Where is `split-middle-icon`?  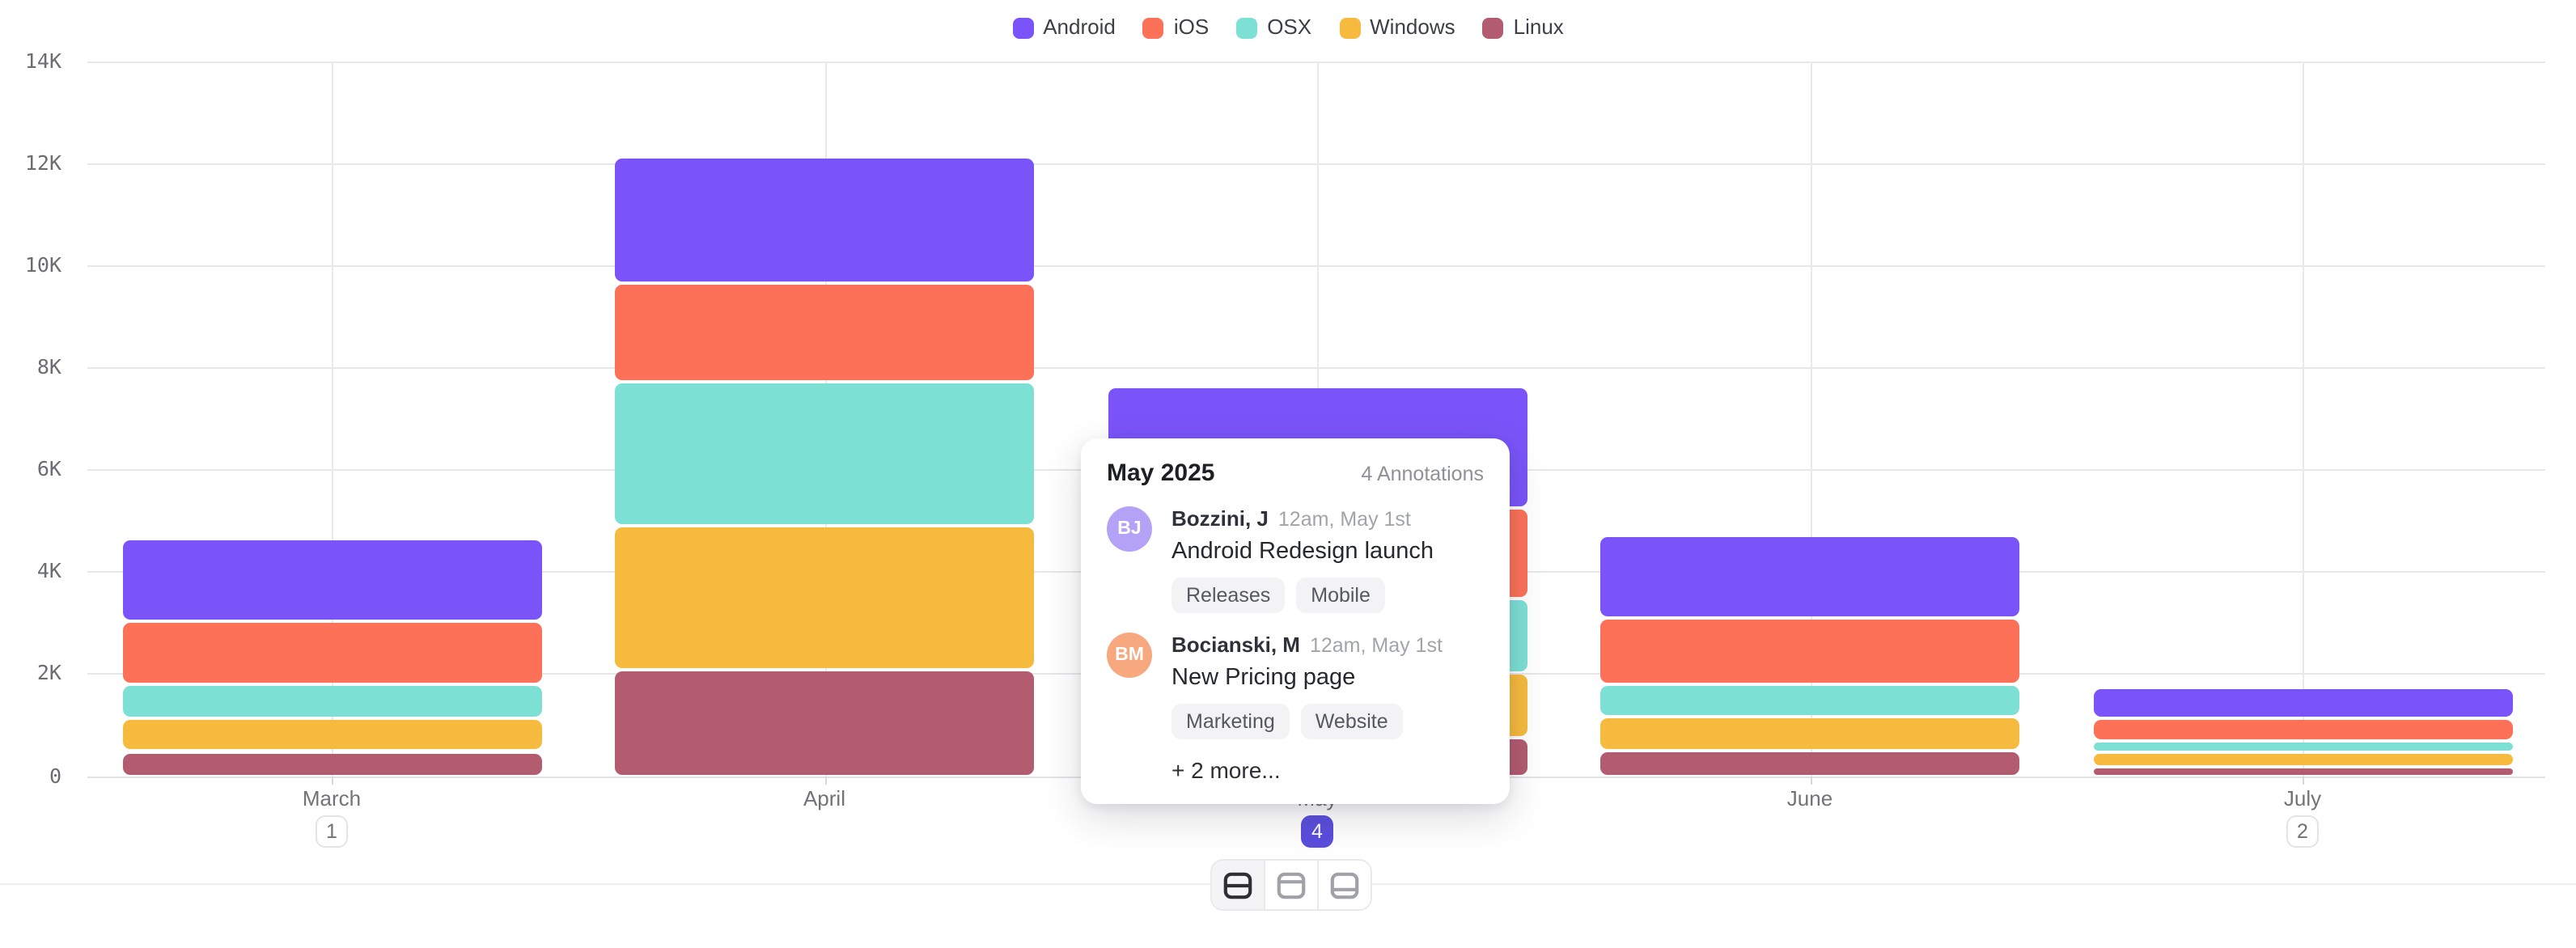 split-middle-icon is located at coordinates (1237, 885).